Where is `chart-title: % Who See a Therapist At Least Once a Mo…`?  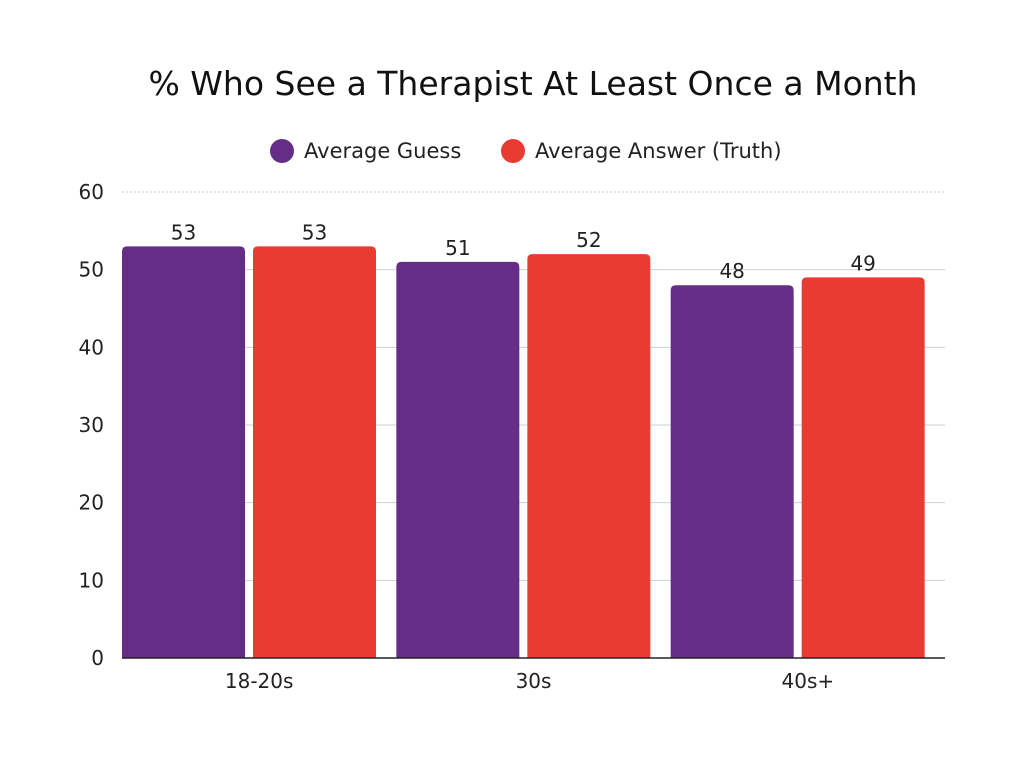 chart-title: % Who See a Therapist At Least Once a Mo… is located at coordinates (533, 83).